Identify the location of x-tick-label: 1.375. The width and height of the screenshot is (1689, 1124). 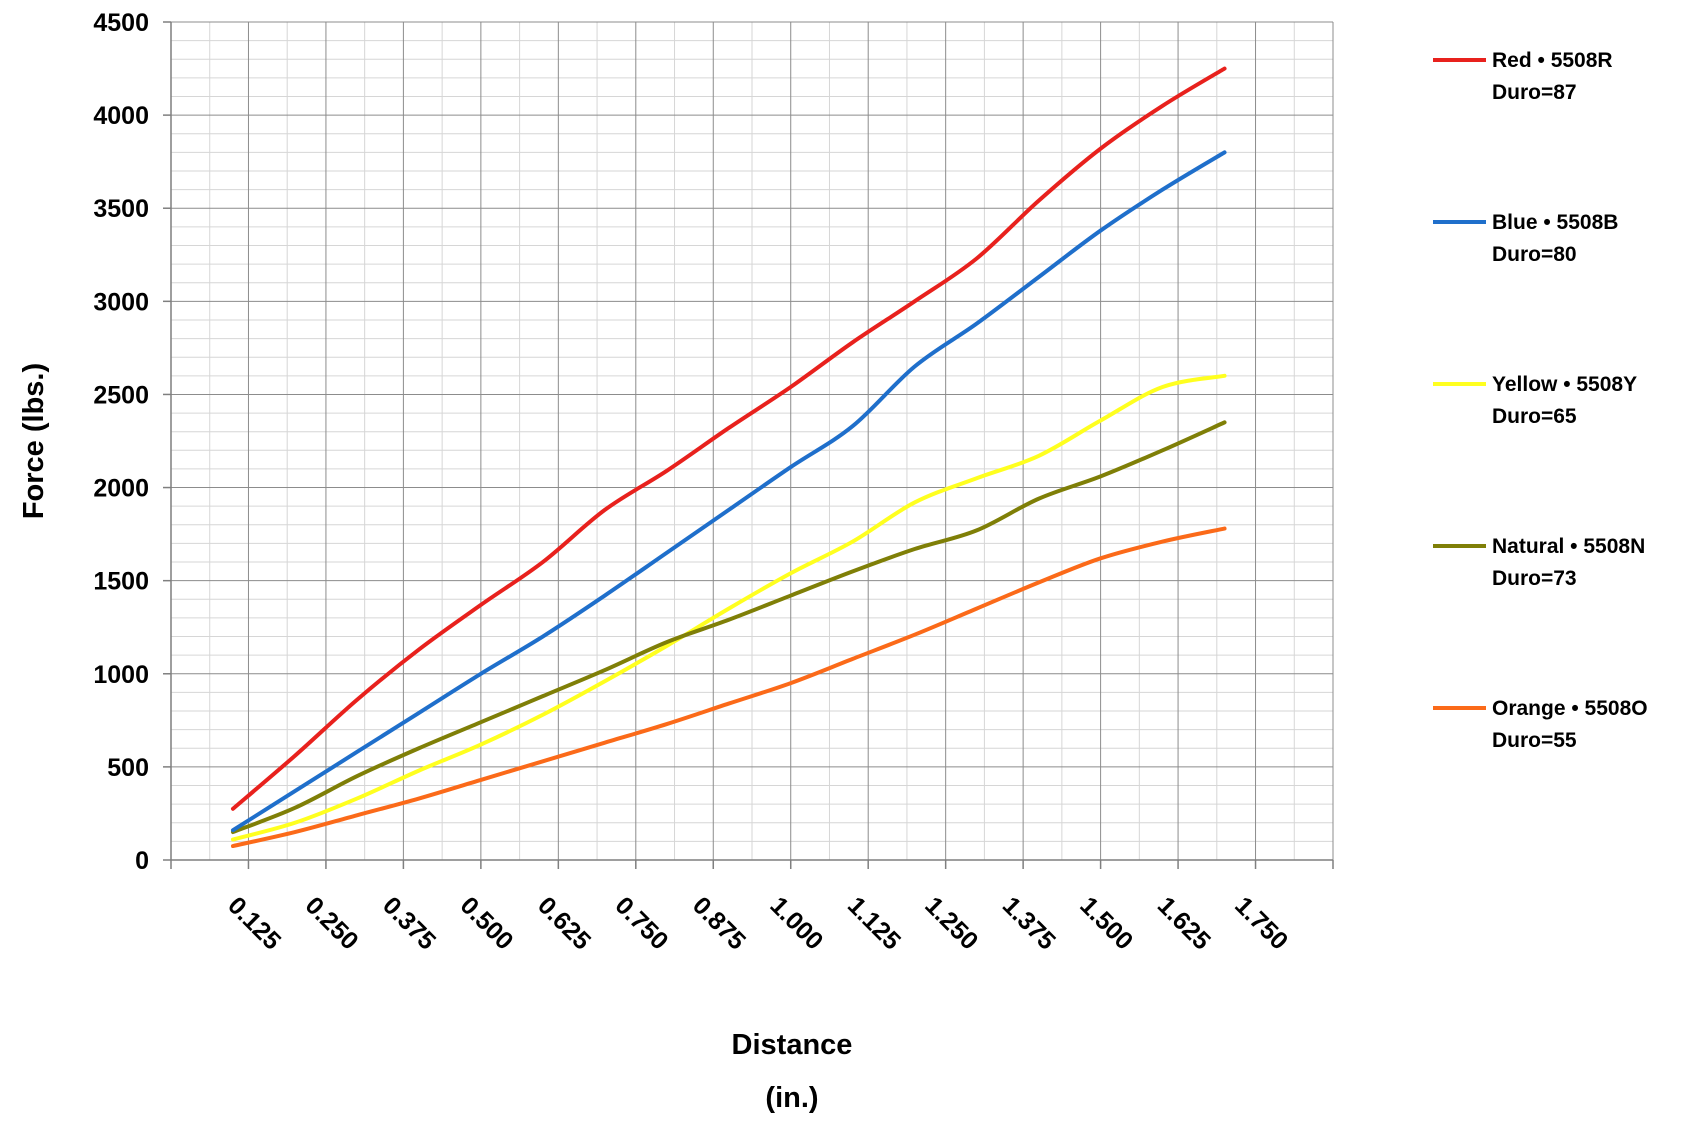
(1029, 923).